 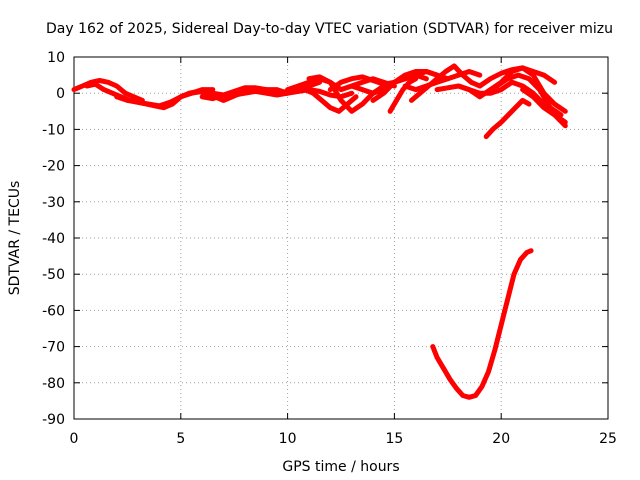 I want to click on y-tick-label: -90, so click(x=53, y=420).